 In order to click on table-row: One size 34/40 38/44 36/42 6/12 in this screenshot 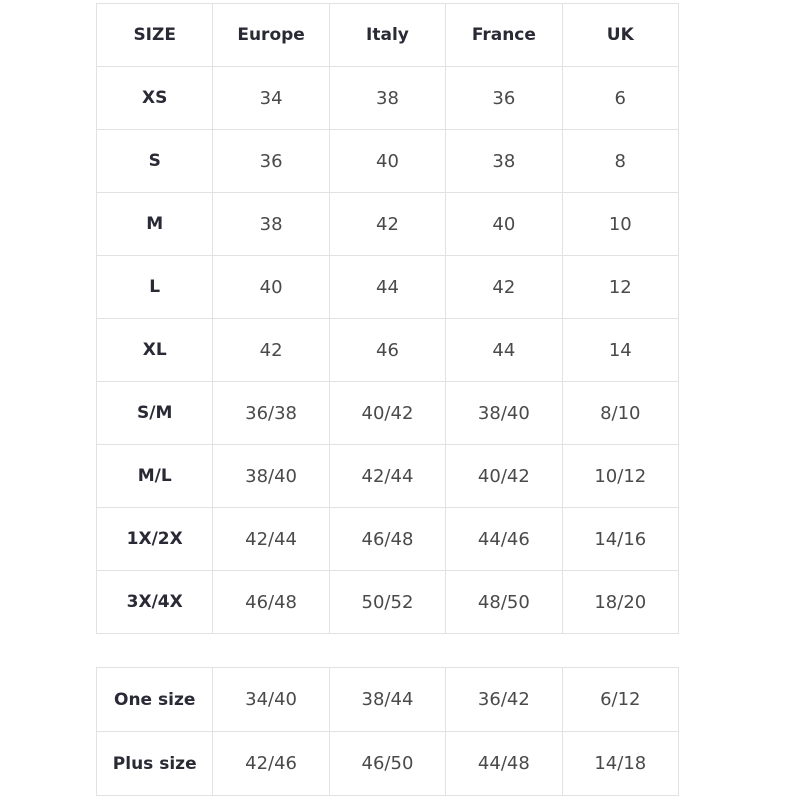, I will do `click(387, 699)`.